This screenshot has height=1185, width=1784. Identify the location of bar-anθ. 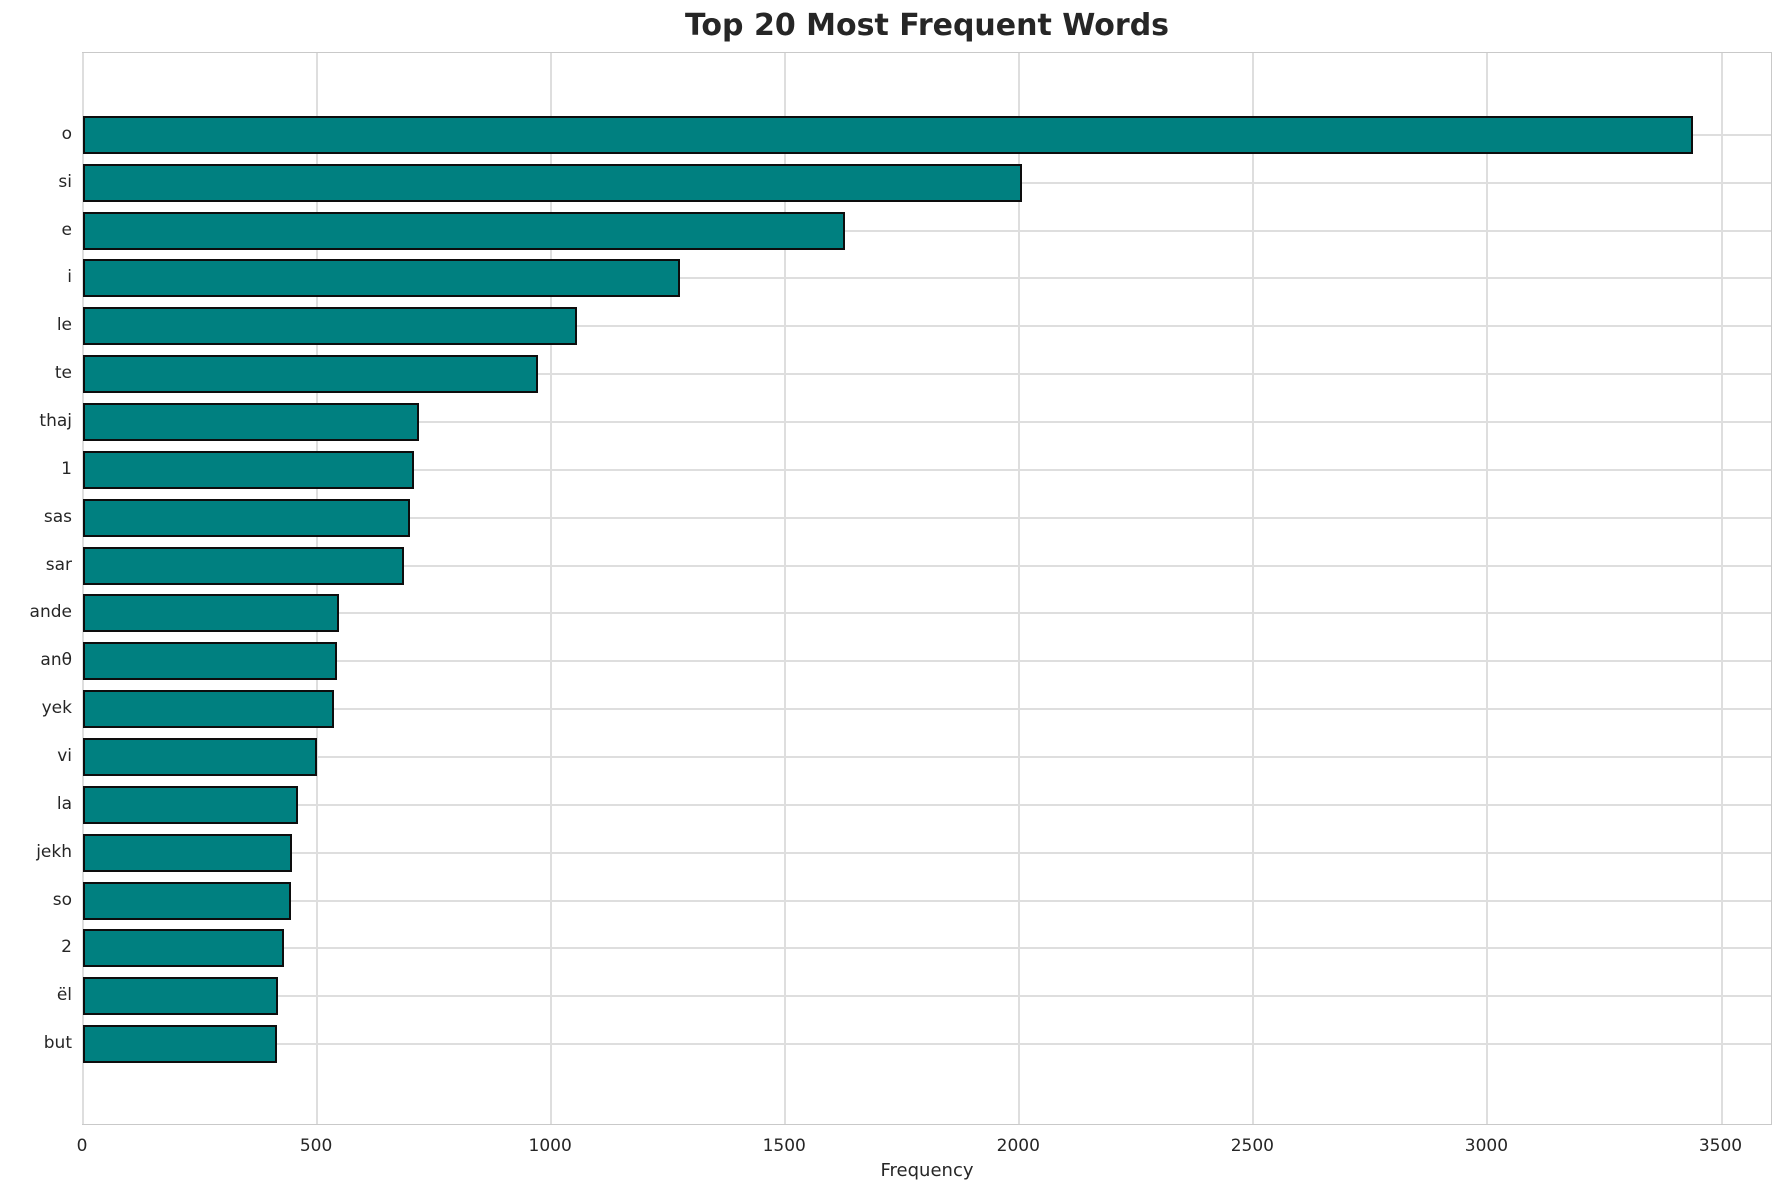
(210, 661).